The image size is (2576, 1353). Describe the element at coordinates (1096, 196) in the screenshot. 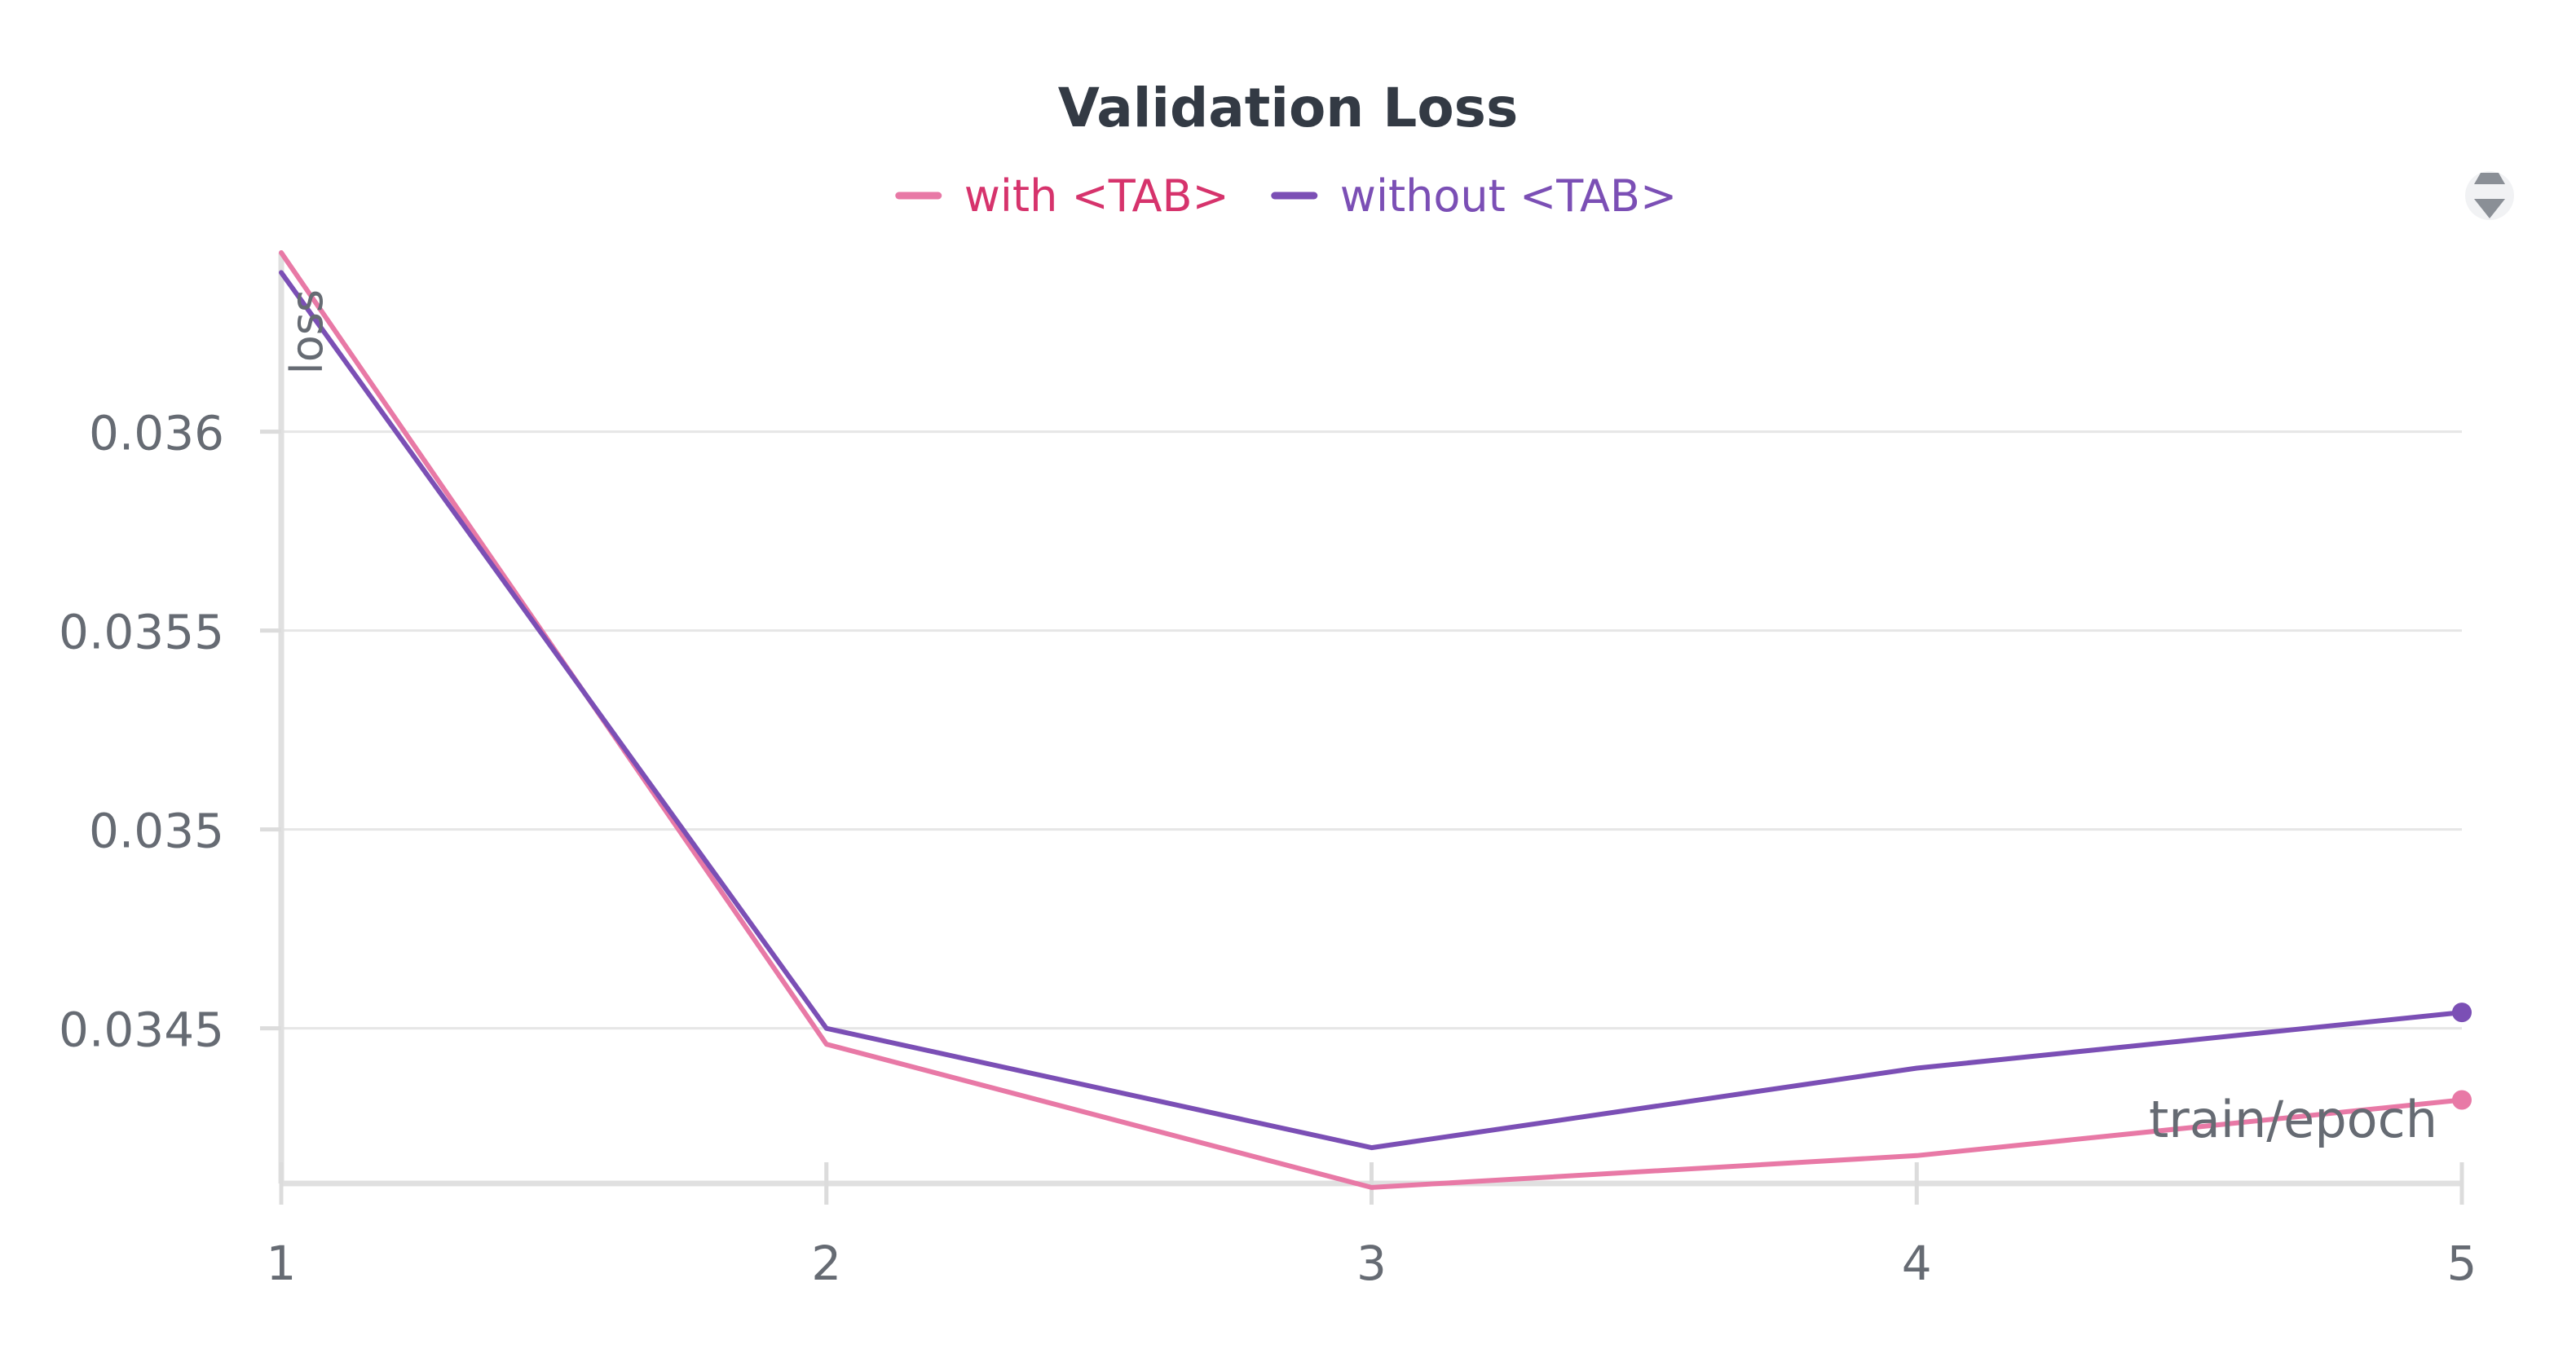

I see `legend-label: with <TAB>` at that location.